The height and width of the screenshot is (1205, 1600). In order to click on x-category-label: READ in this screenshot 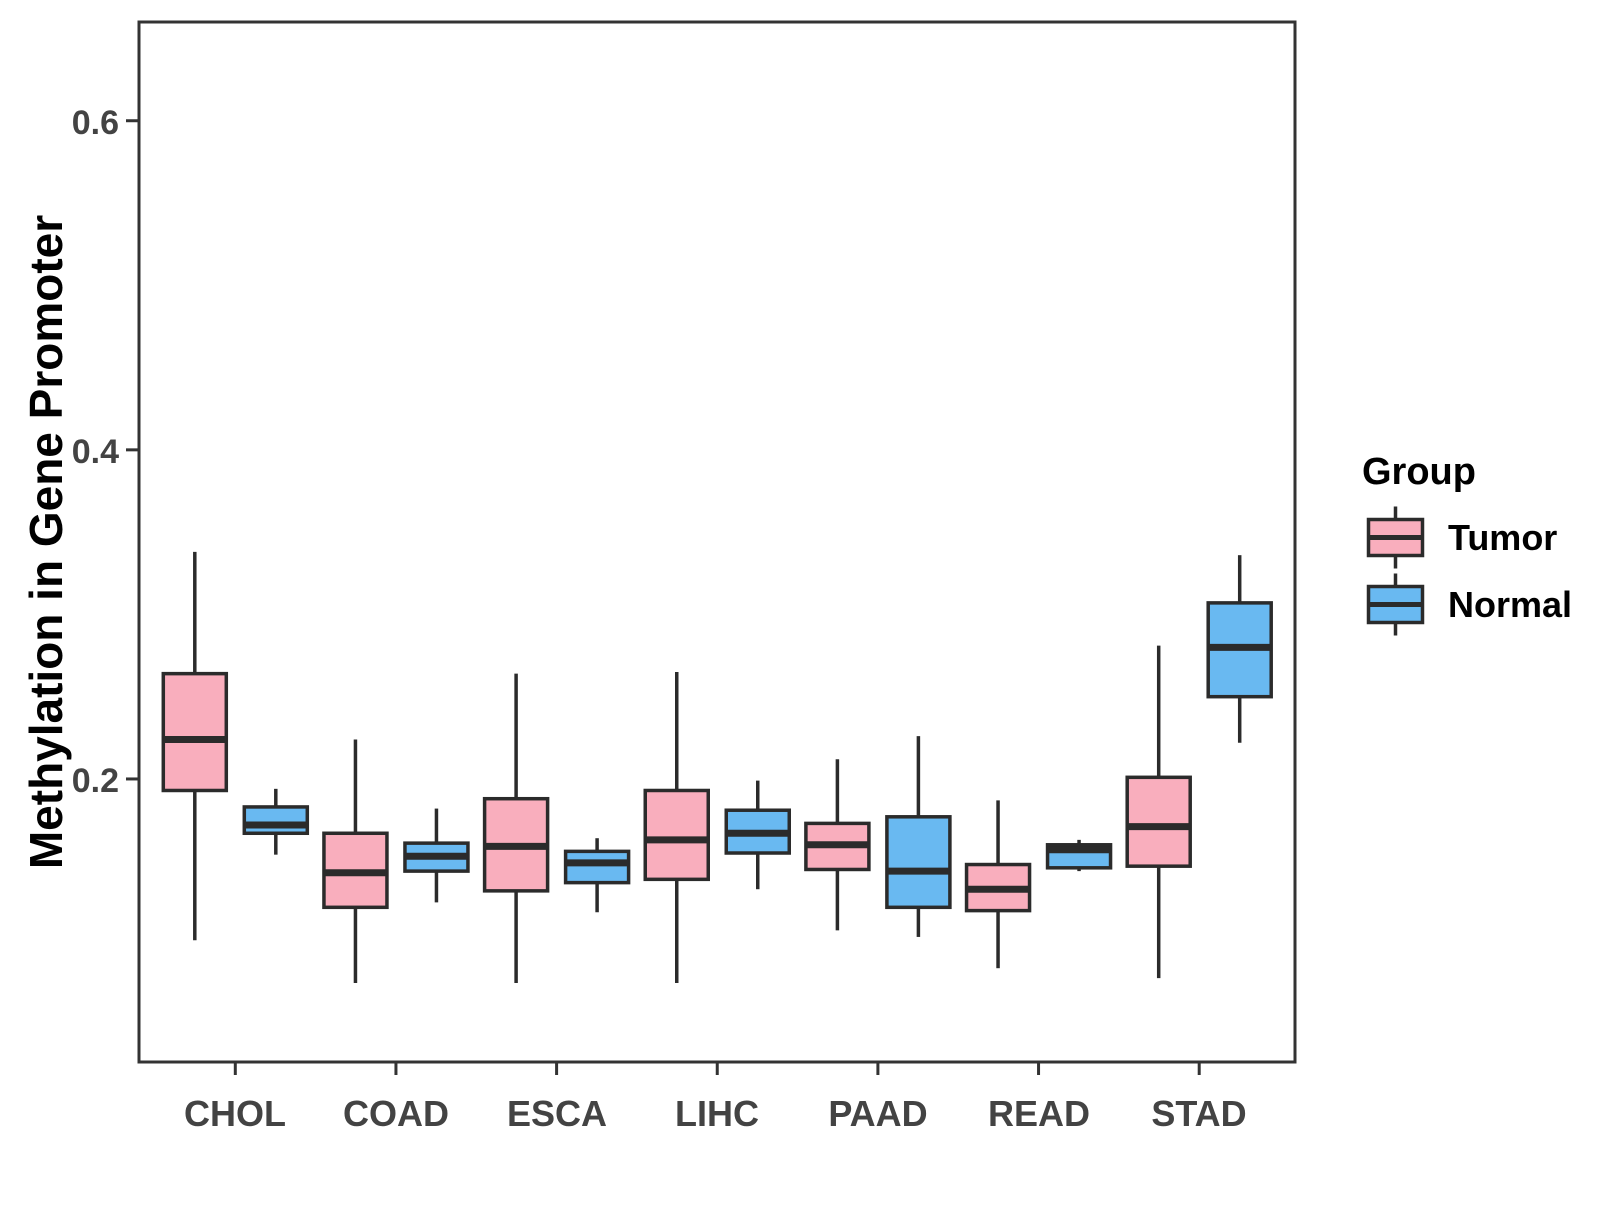, I will do `click(1039, 1113)`.